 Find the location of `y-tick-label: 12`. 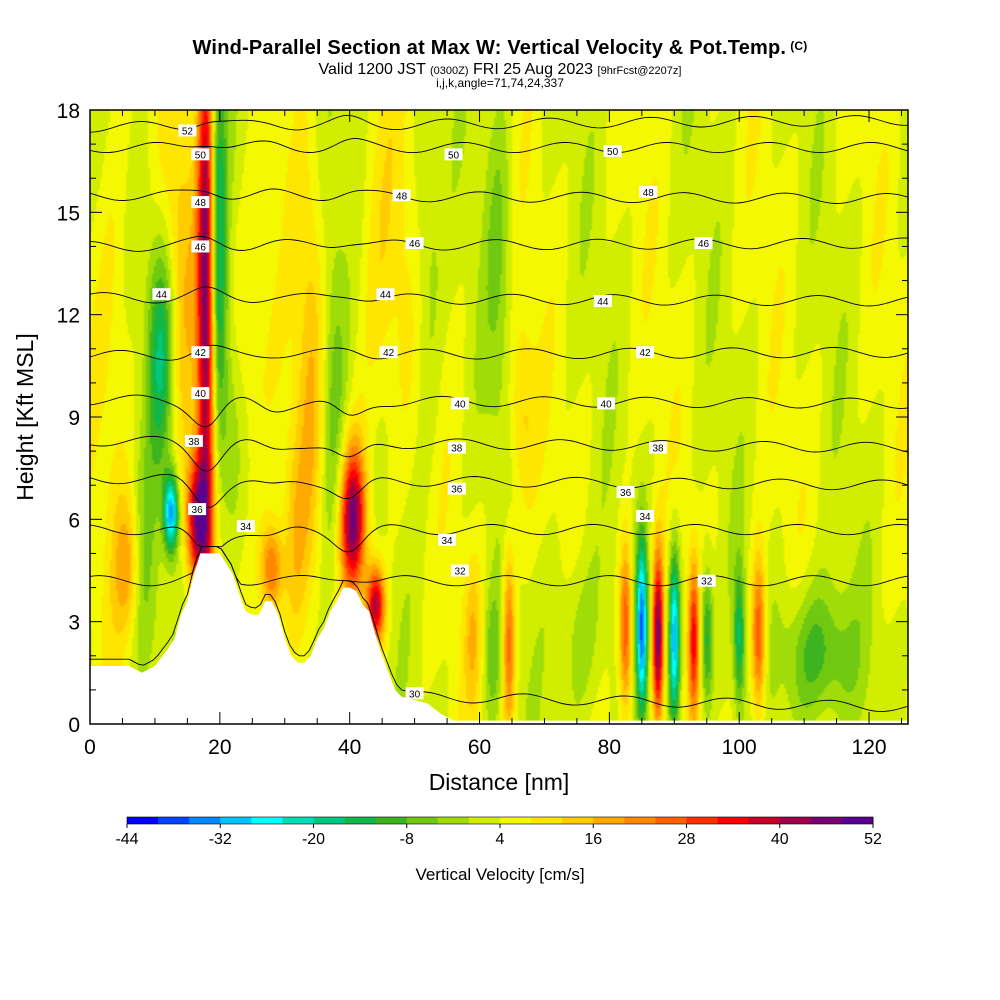

y-tick-label: 12 is located at coordinates (68, 316).